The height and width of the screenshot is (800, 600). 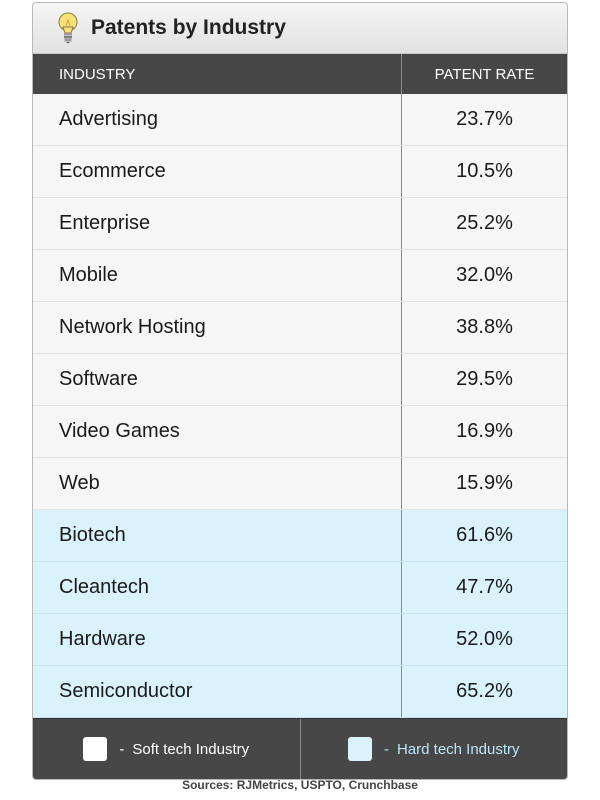 I want to click on legend-label-soft-tech: Soft tech Industry, so click(x=191, y=749).